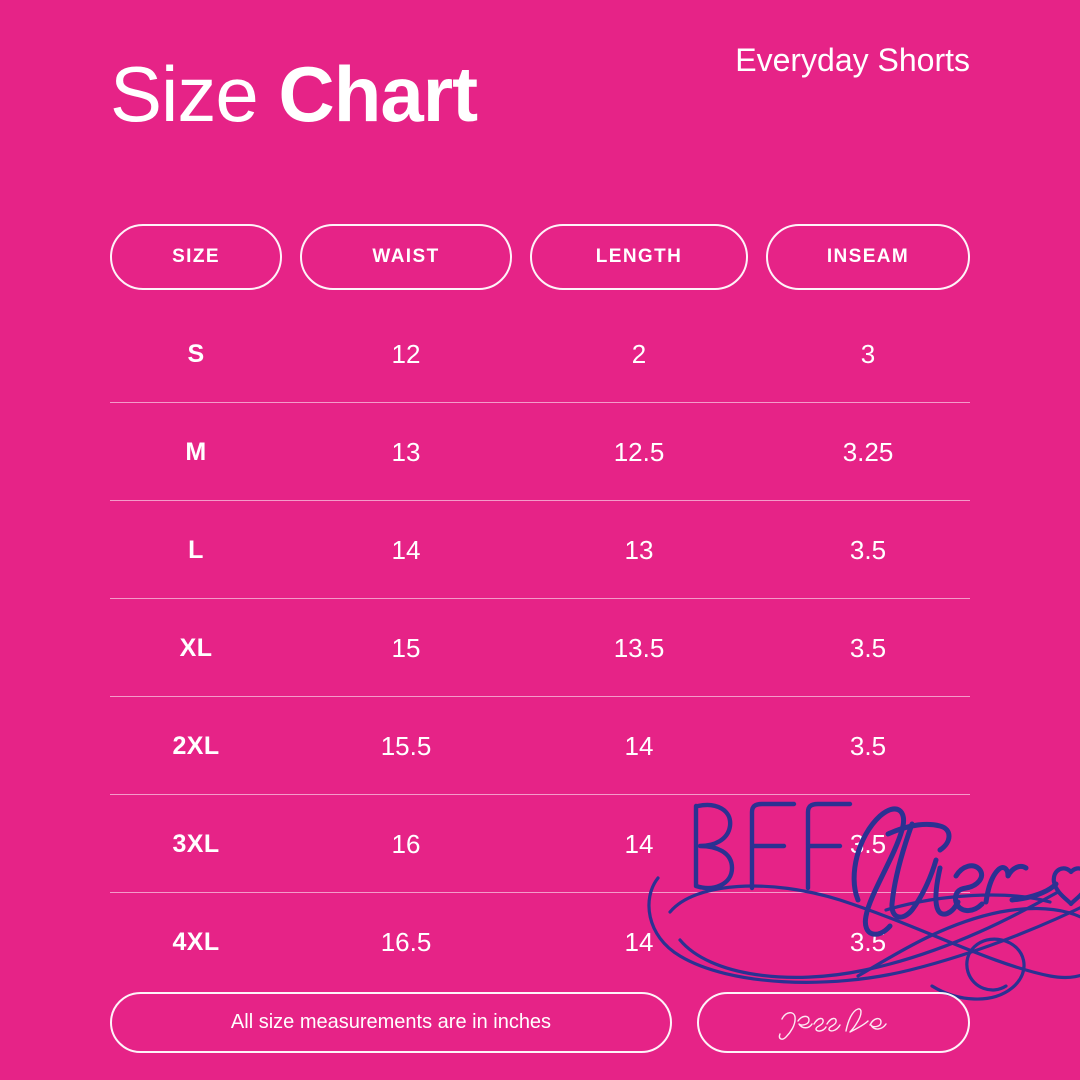 The height and width of the screenshot is (1080, 1080). I want to click on cell-inseam: 3.25, so click(868, 451).